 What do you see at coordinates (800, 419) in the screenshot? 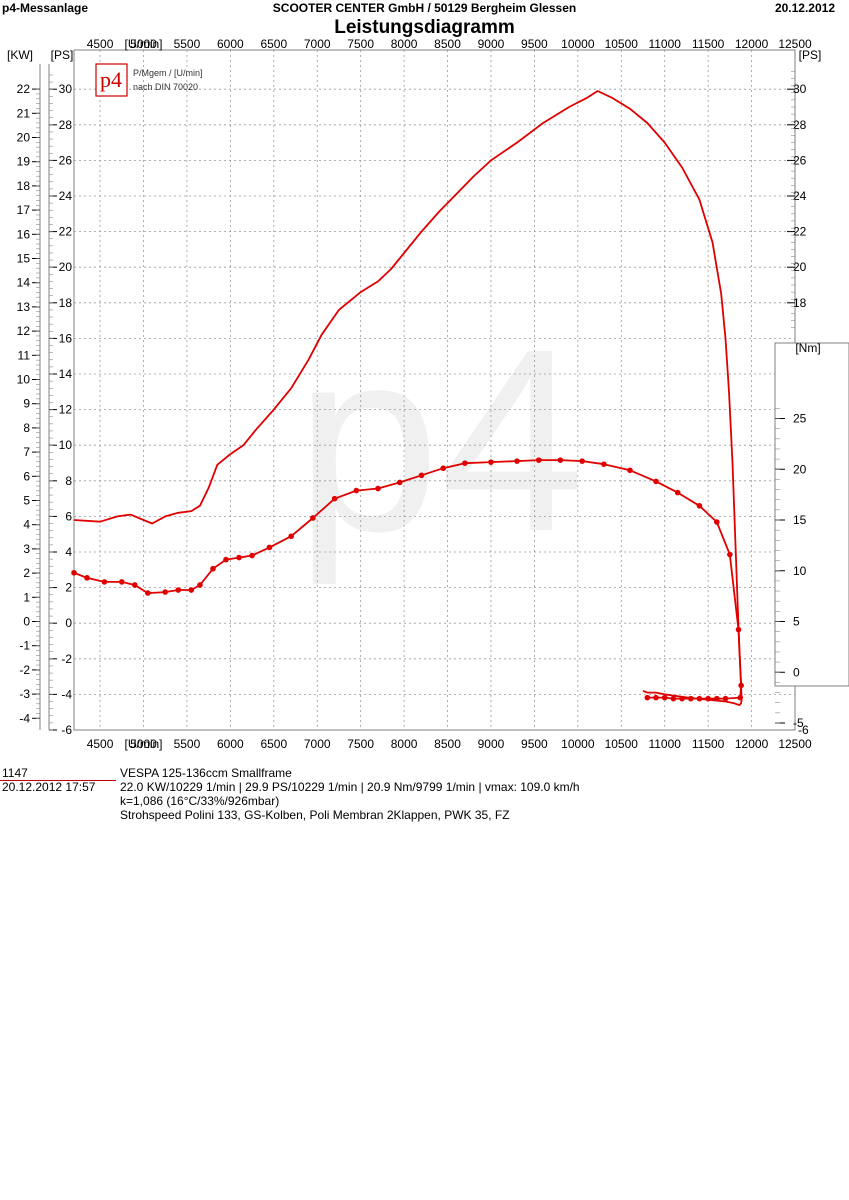
I see `nm-tick-label: 25` at bounding box center [800, 419].